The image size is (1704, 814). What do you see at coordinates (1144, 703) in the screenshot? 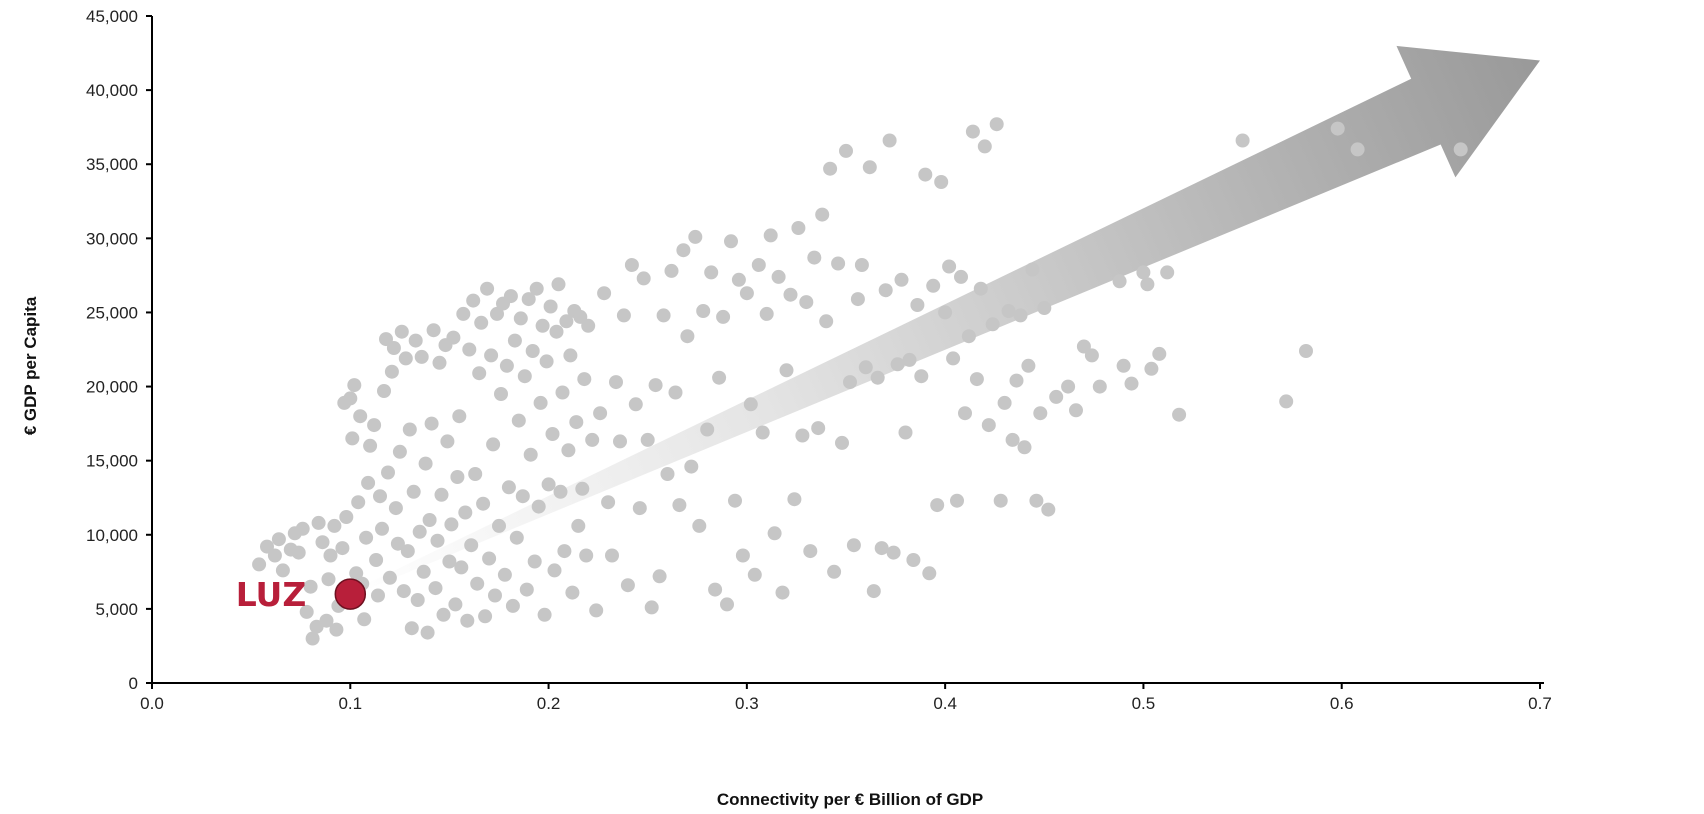
I see `x-tick-label: 0.5` at bounding box center [1144, 703].